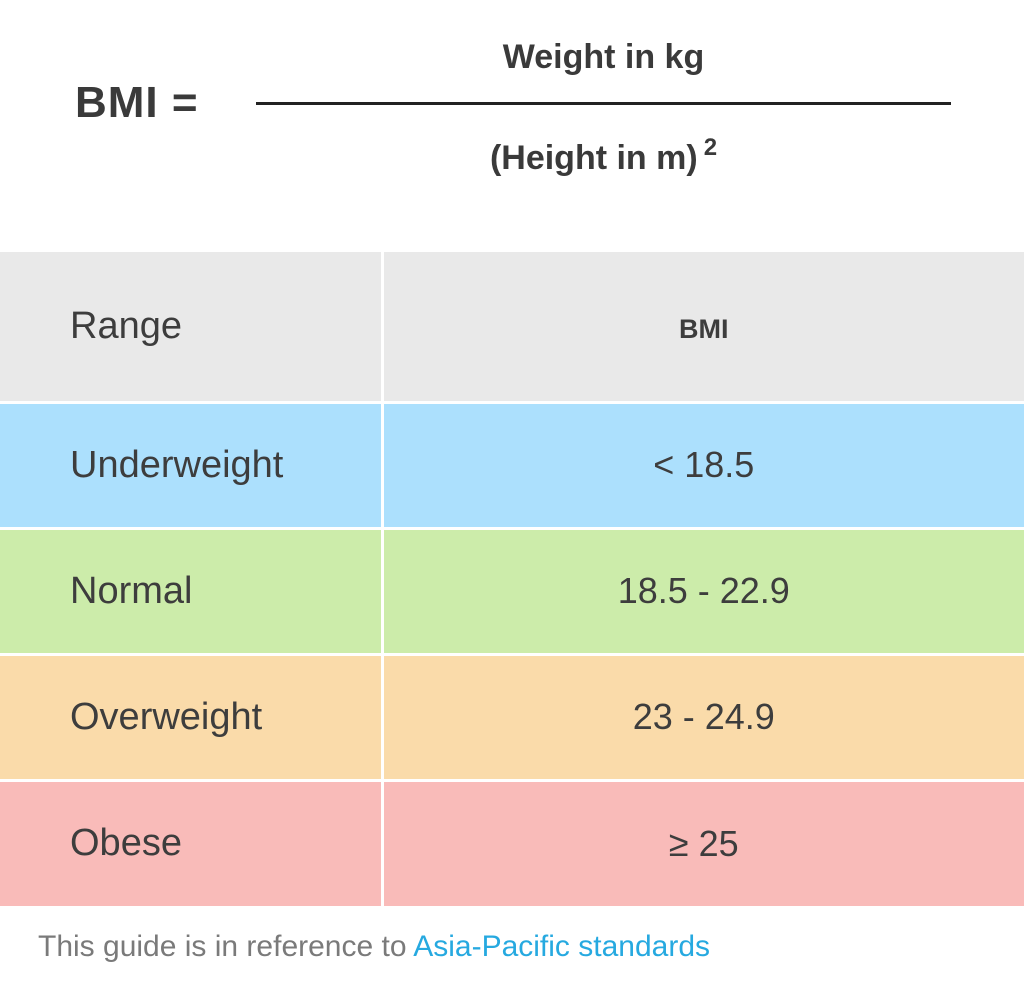 Image resolution: width=1024 pixels, height=997 pixels. I want to click on table-row-underweight: Underweight < 18.5, so click(512, 466).